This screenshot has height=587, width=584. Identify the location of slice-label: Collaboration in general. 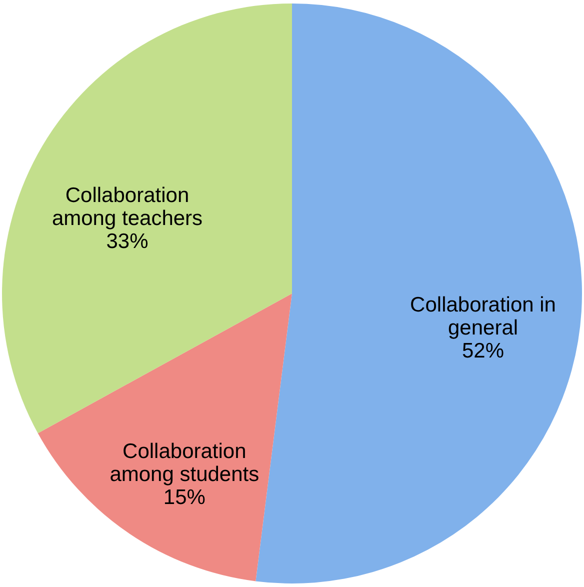
(483, 317).